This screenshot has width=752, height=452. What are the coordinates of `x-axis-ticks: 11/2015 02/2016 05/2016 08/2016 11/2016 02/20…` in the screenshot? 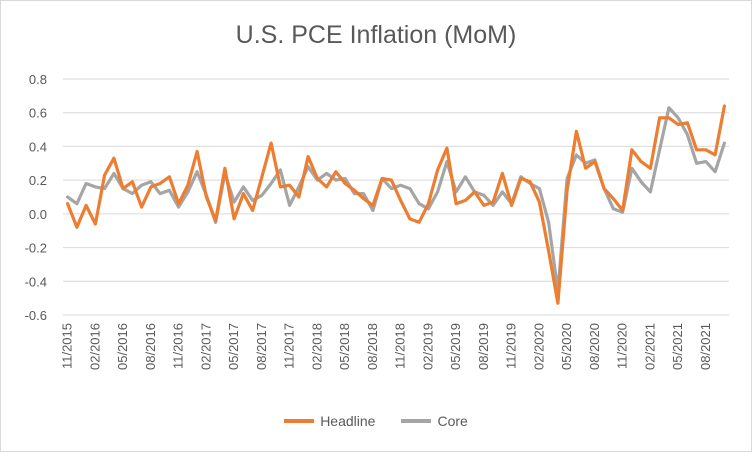 It's located at (386, 346).